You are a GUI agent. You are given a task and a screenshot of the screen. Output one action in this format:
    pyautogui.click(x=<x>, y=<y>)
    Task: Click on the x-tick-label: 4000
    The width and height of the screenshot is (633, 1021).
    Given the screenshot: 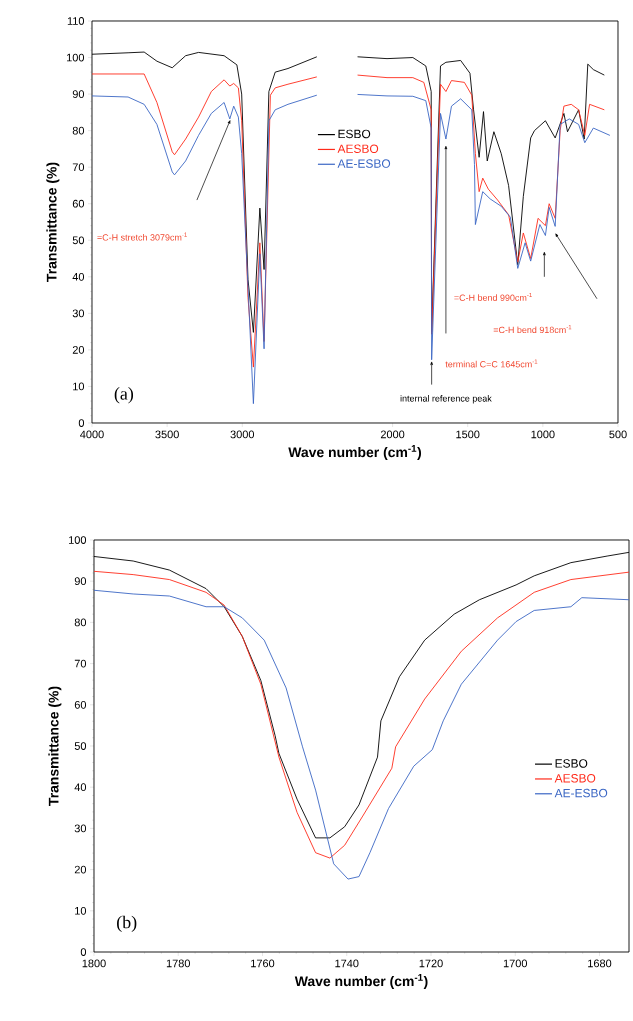 What is the action you would take?
    pyautogui.click(x=92, y=434)
    